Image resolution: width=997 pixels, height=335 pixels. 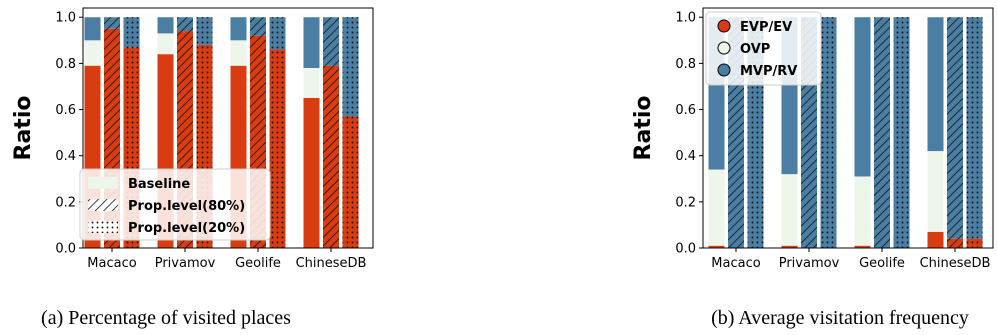 I want to click on legend-swatch-baseline, so click(x=103, y=183).